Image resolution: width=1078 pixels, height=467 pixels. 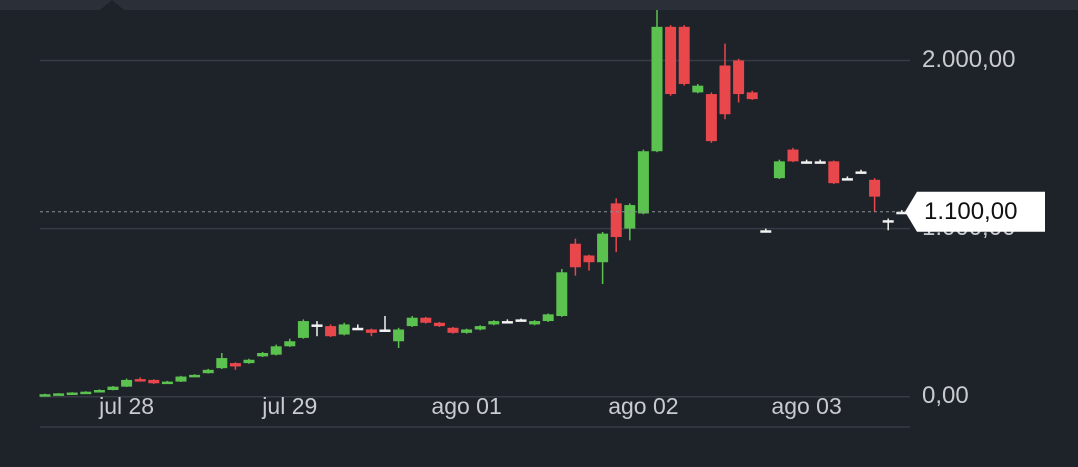 I want to click on tab-pointer, so click(x=112, y=5).